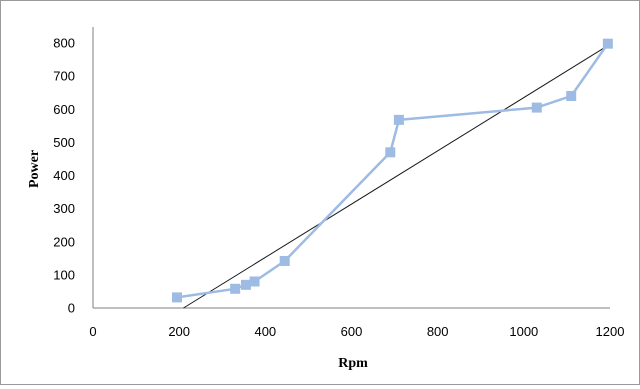 Image resolution: width=640 pixels, height=389 pixels. I want to click on x-tick-label: 200, so click(179, 331).